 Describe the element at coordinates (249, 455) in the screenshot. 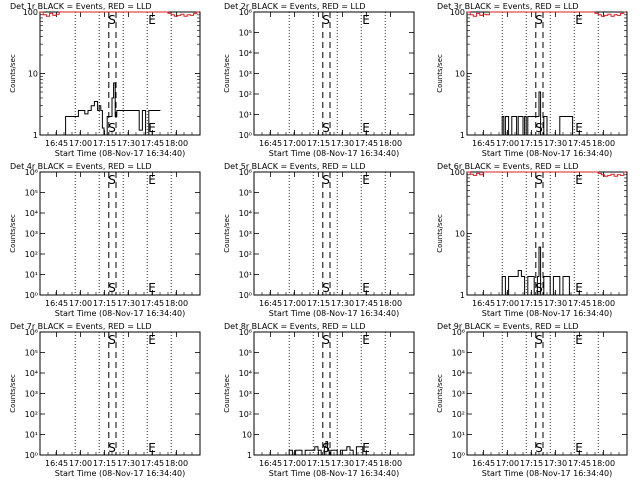

I see `y-tick-label: 1` at that location.